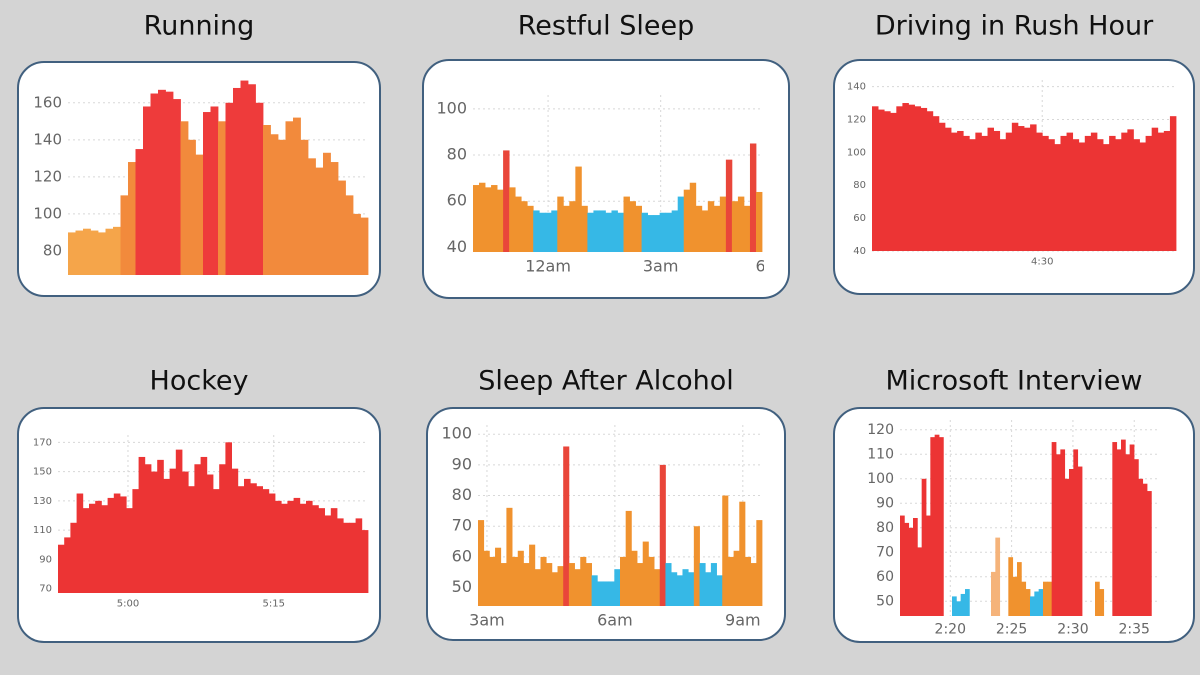 The height and width of the screenshot is (675, 1200). What do you see at coordinates (950, 630) in the screenshot?
I see `x-tick-label: 2:20` at bounding box center [950, 630].